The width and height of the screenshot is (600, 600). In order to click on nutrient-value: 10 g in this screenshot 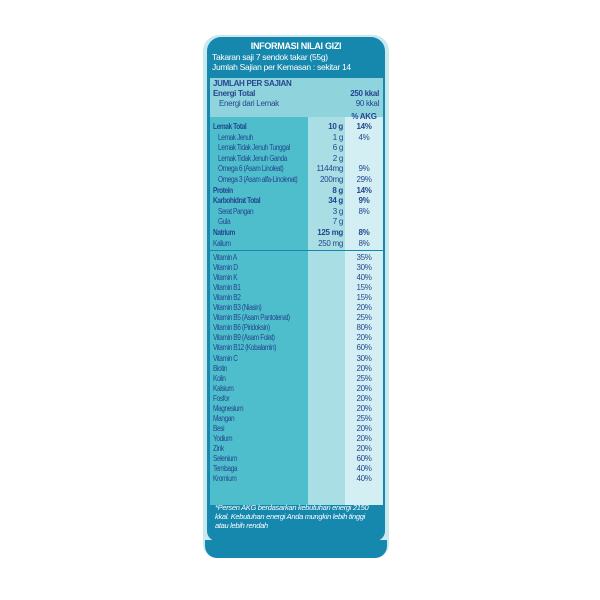, I will do `click(335, 126)`.